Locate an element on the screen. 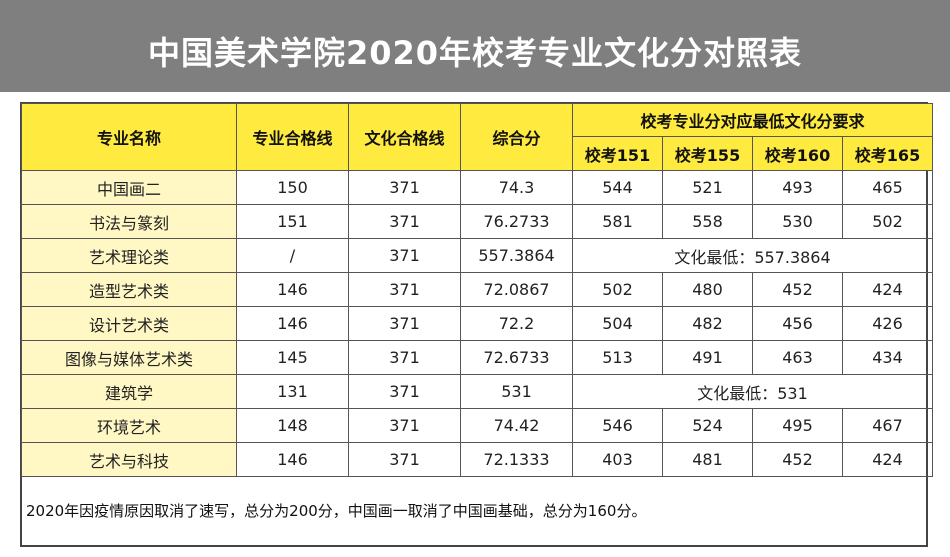 This screenshot has height=557, width=950. table-row: 艺术与科技 146 371 72.1333 403 481 452 424 is located at coordinates (477, 459).